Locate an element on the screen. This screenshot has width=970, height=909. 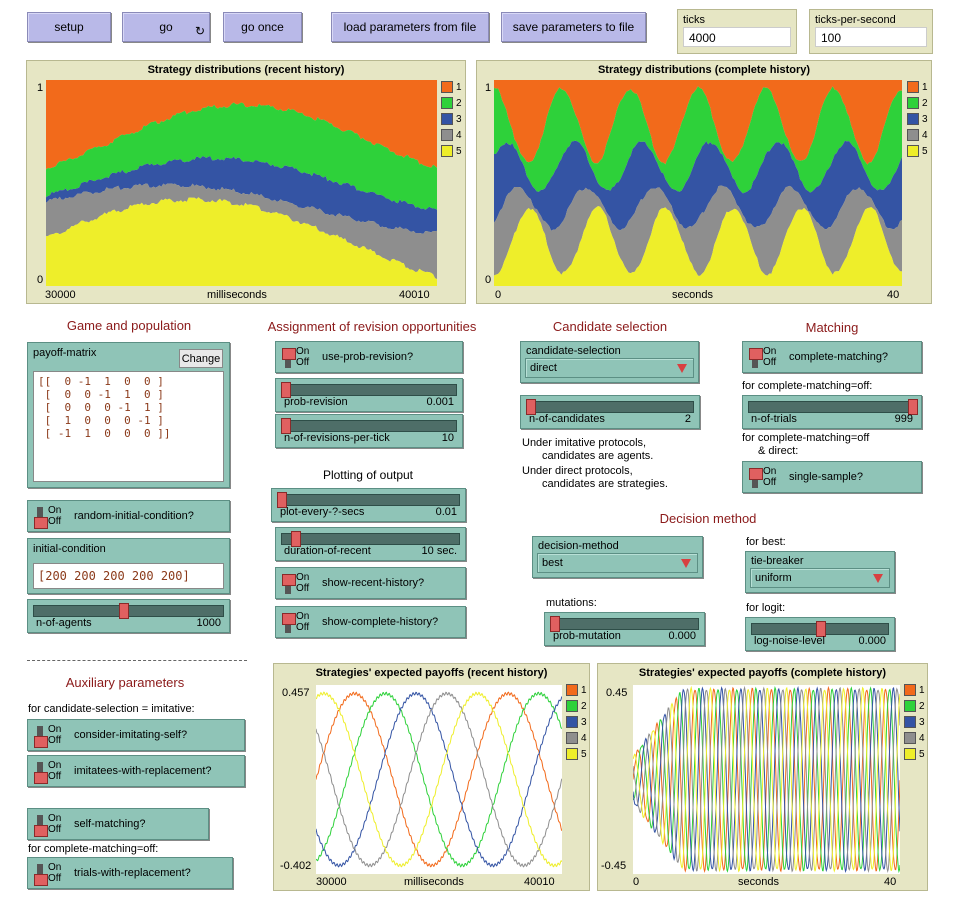
note-for-best: for best: is located at coordinates (766, 542).